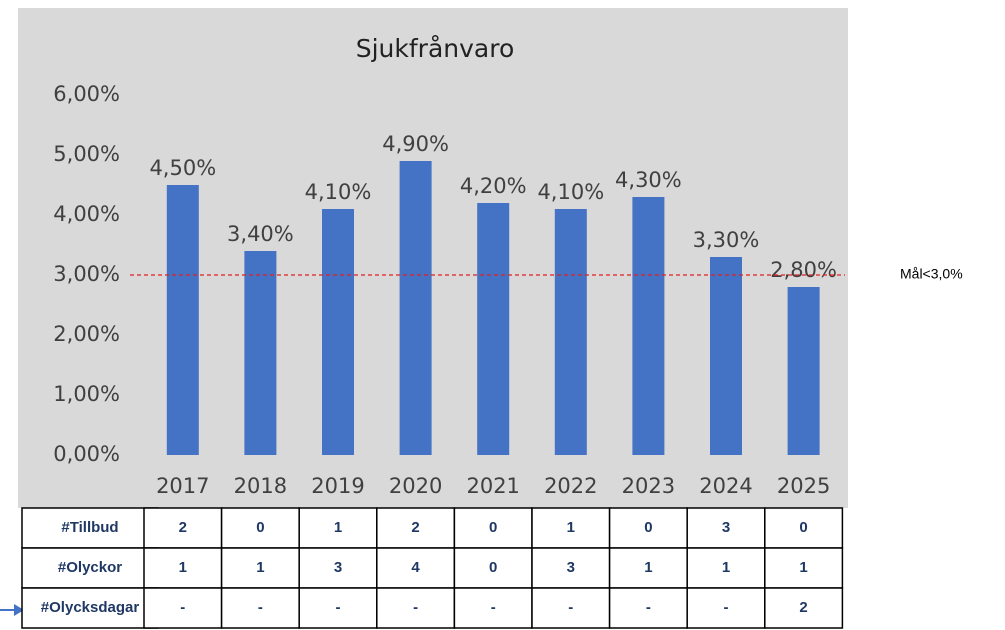 The image size is (1005, 630). Describe the element at coordinates (260, 234) in the screenshot. I see `data-label: 3,40%` at that location.